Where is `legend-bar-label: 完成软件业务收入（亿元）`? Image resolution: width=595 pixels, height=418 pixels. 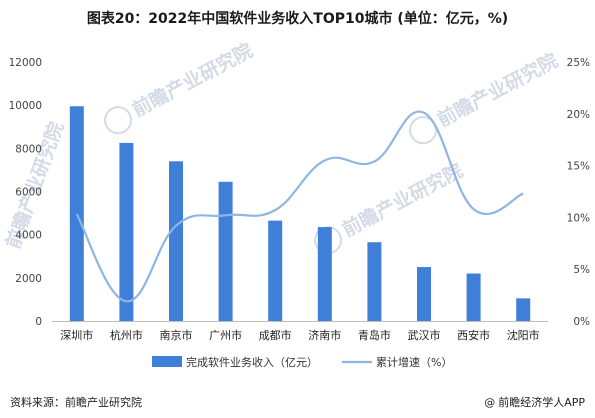
legend-bar-label: 完成软件业务收入（亿元） is located at coordinates (252, 362).